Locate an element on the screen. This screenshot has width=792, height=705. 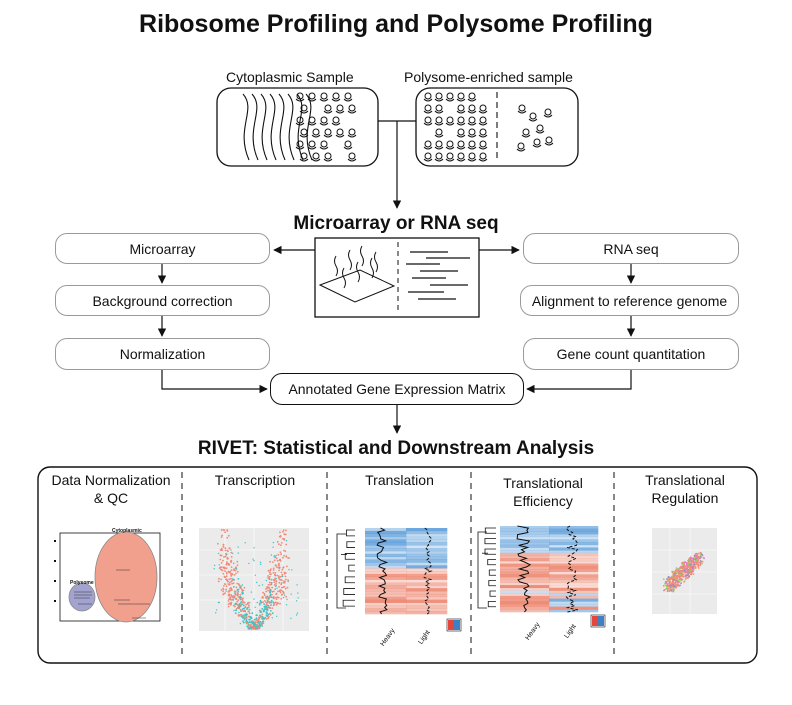
rnaseq-box: RNA seq is located at coordinates (631, 248).